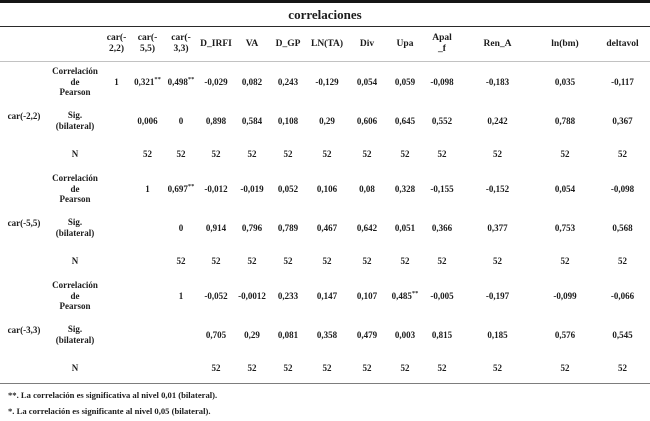  I want to click on cell-value: -0,0012, so click(252, 296).